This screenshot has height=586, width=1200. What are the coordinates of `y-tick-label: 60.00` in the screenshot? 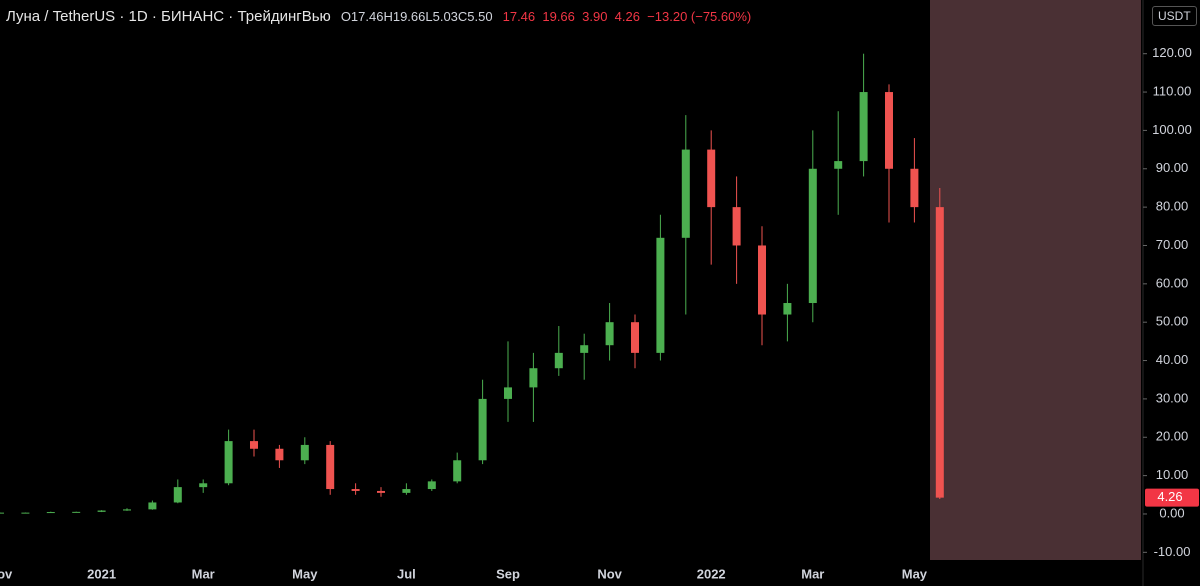 It's located at (1172, 282).